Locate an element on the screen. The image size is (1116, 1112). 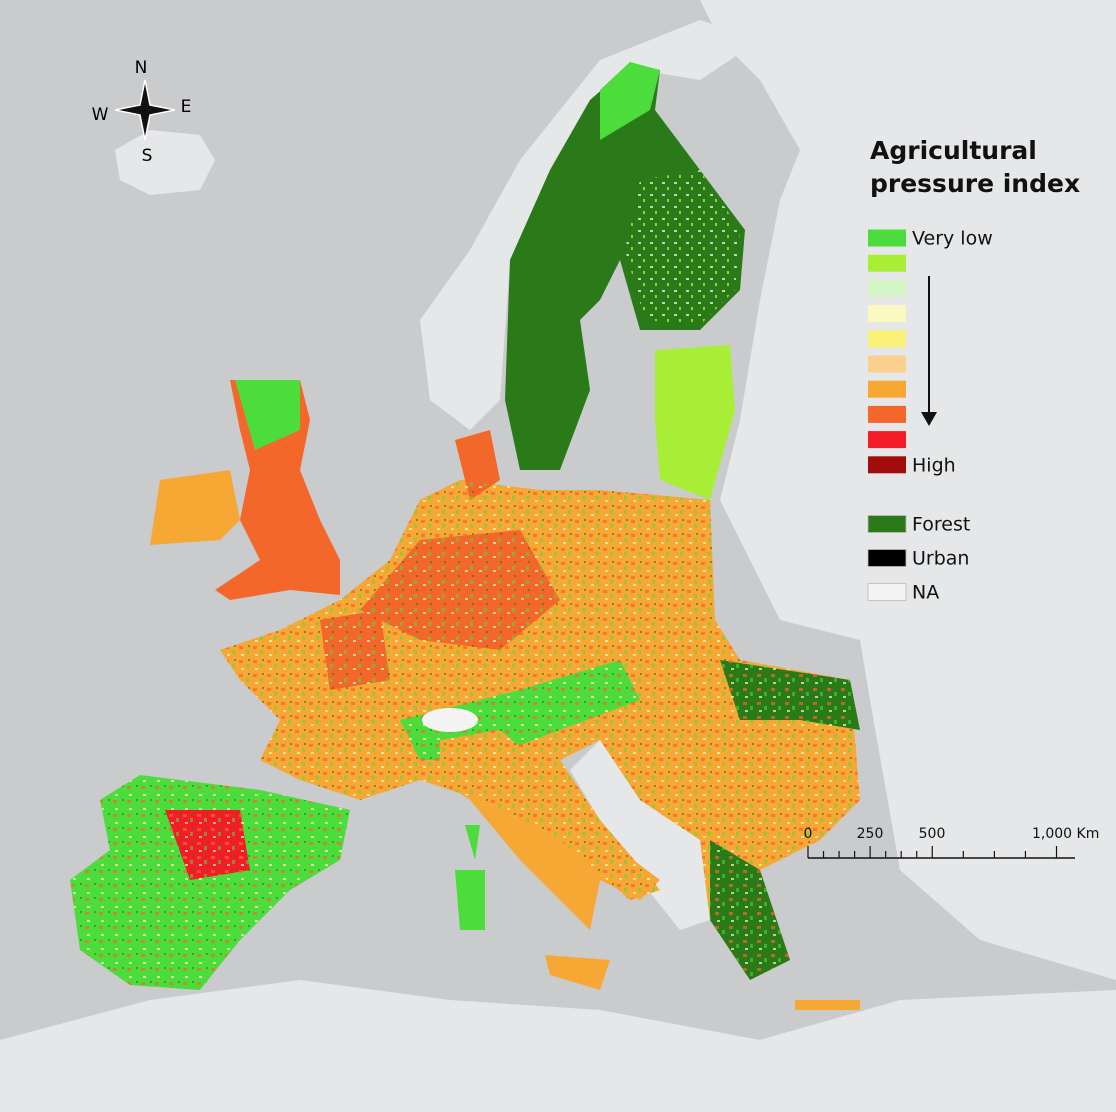
scotland is located at coordinates (267, 415).